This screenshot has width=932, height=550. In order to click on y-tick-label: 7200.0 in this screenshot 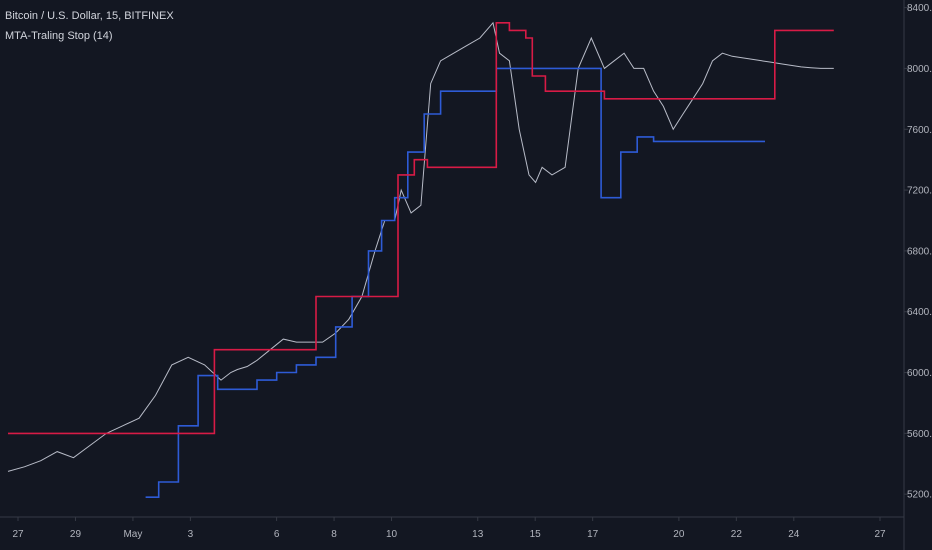, I will do `click(919, 191)`.